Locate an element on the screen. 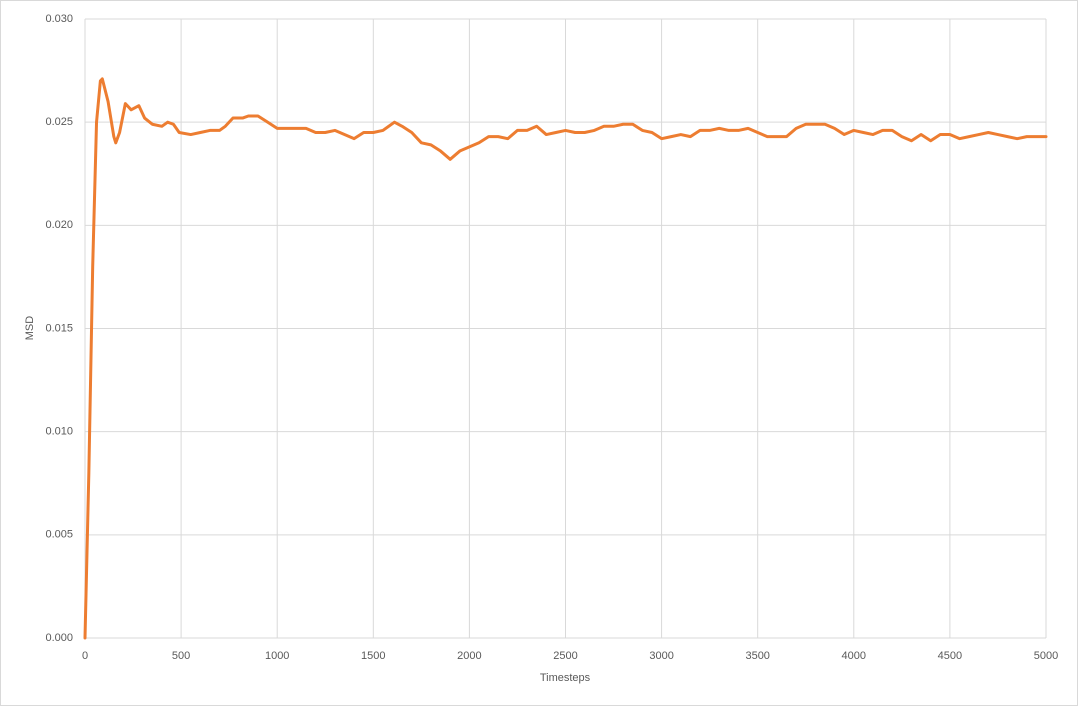  x-tick-label: 5000 is located at coordinates (1046, 656).